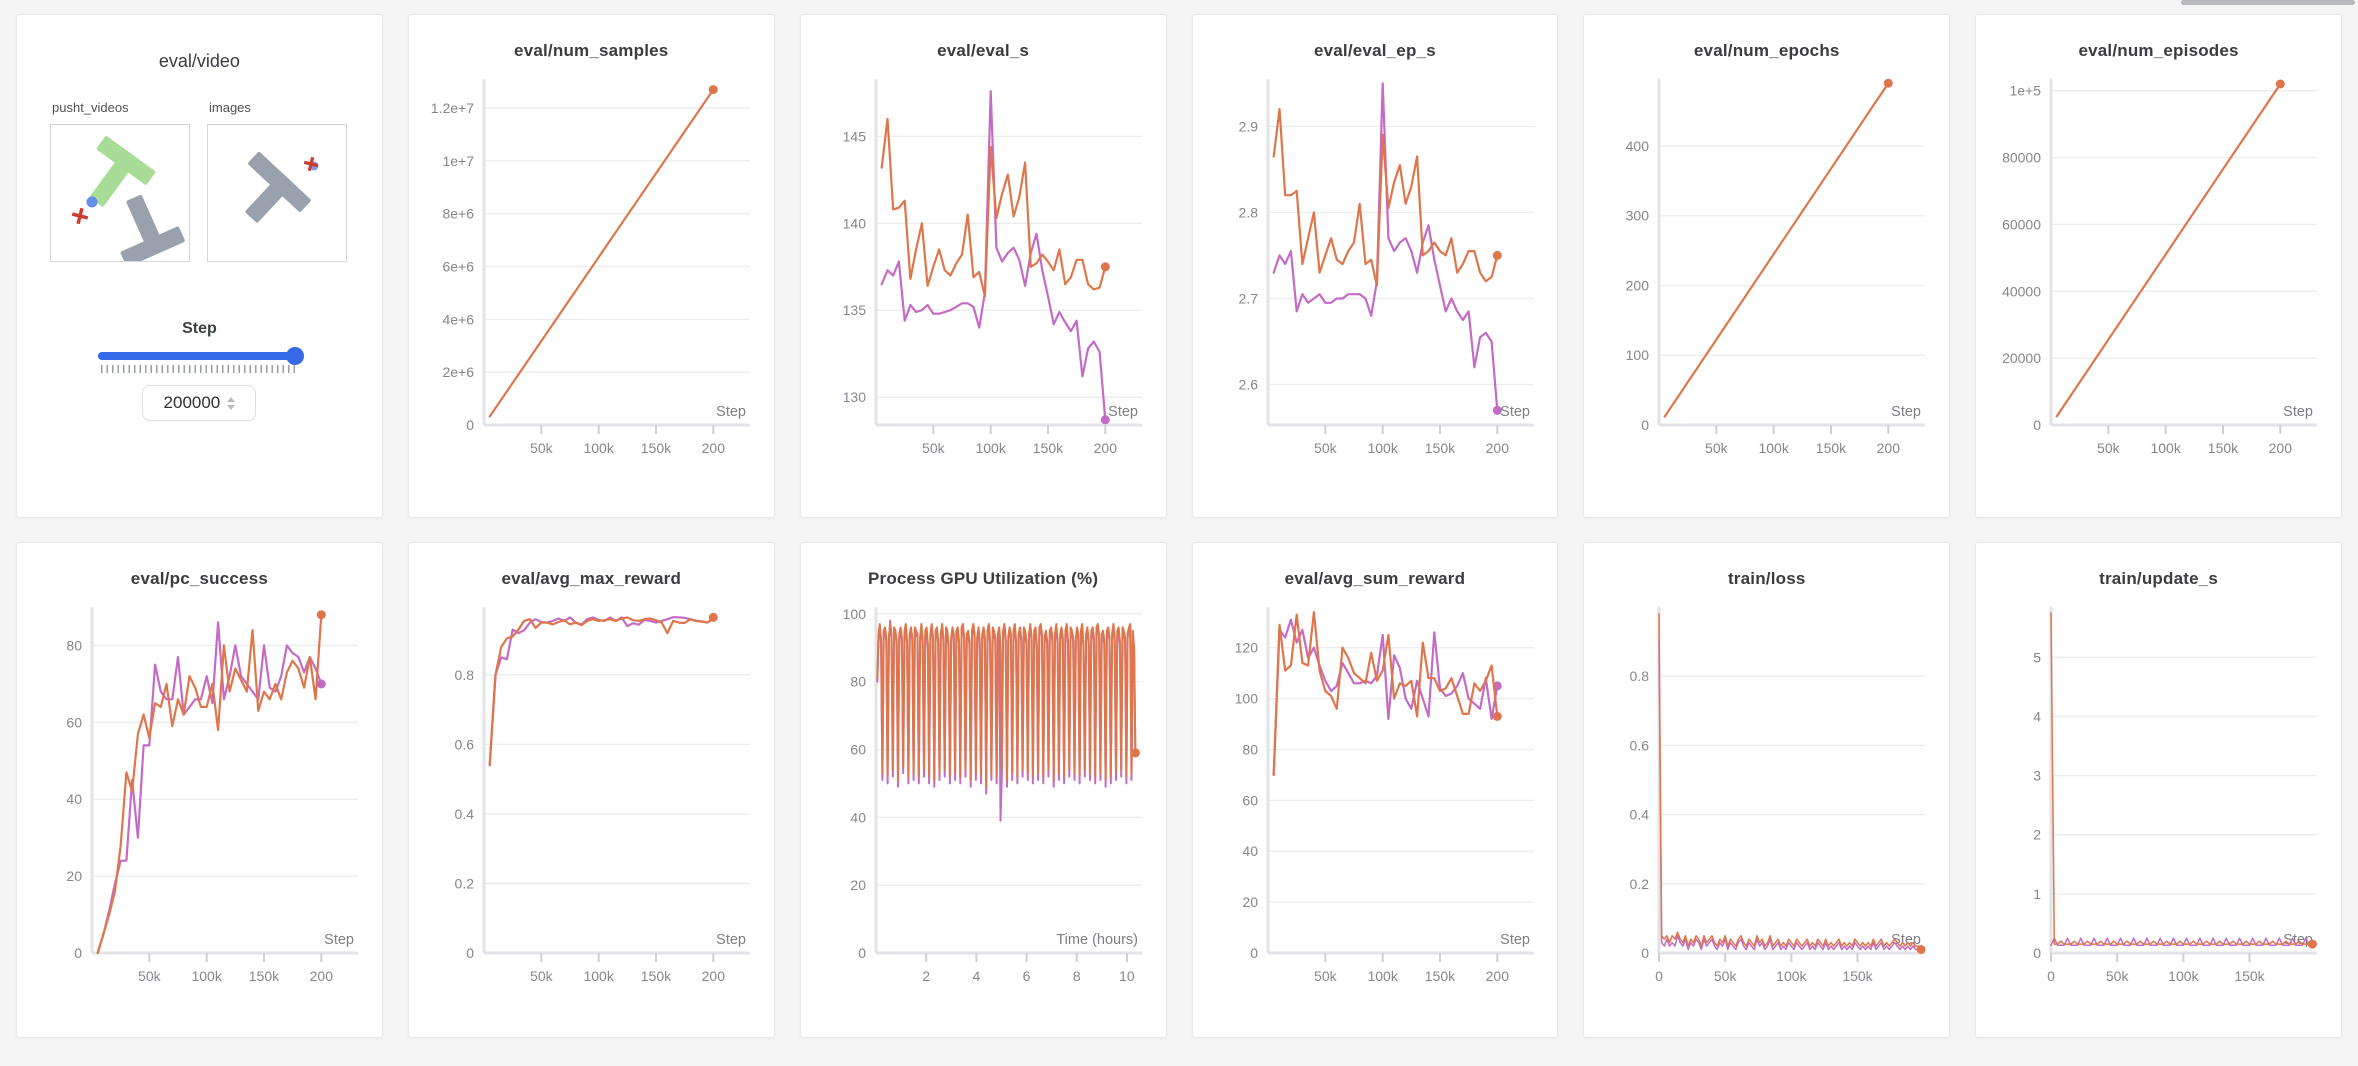  I want to click on svg-text: 100, so click(1638, 355).